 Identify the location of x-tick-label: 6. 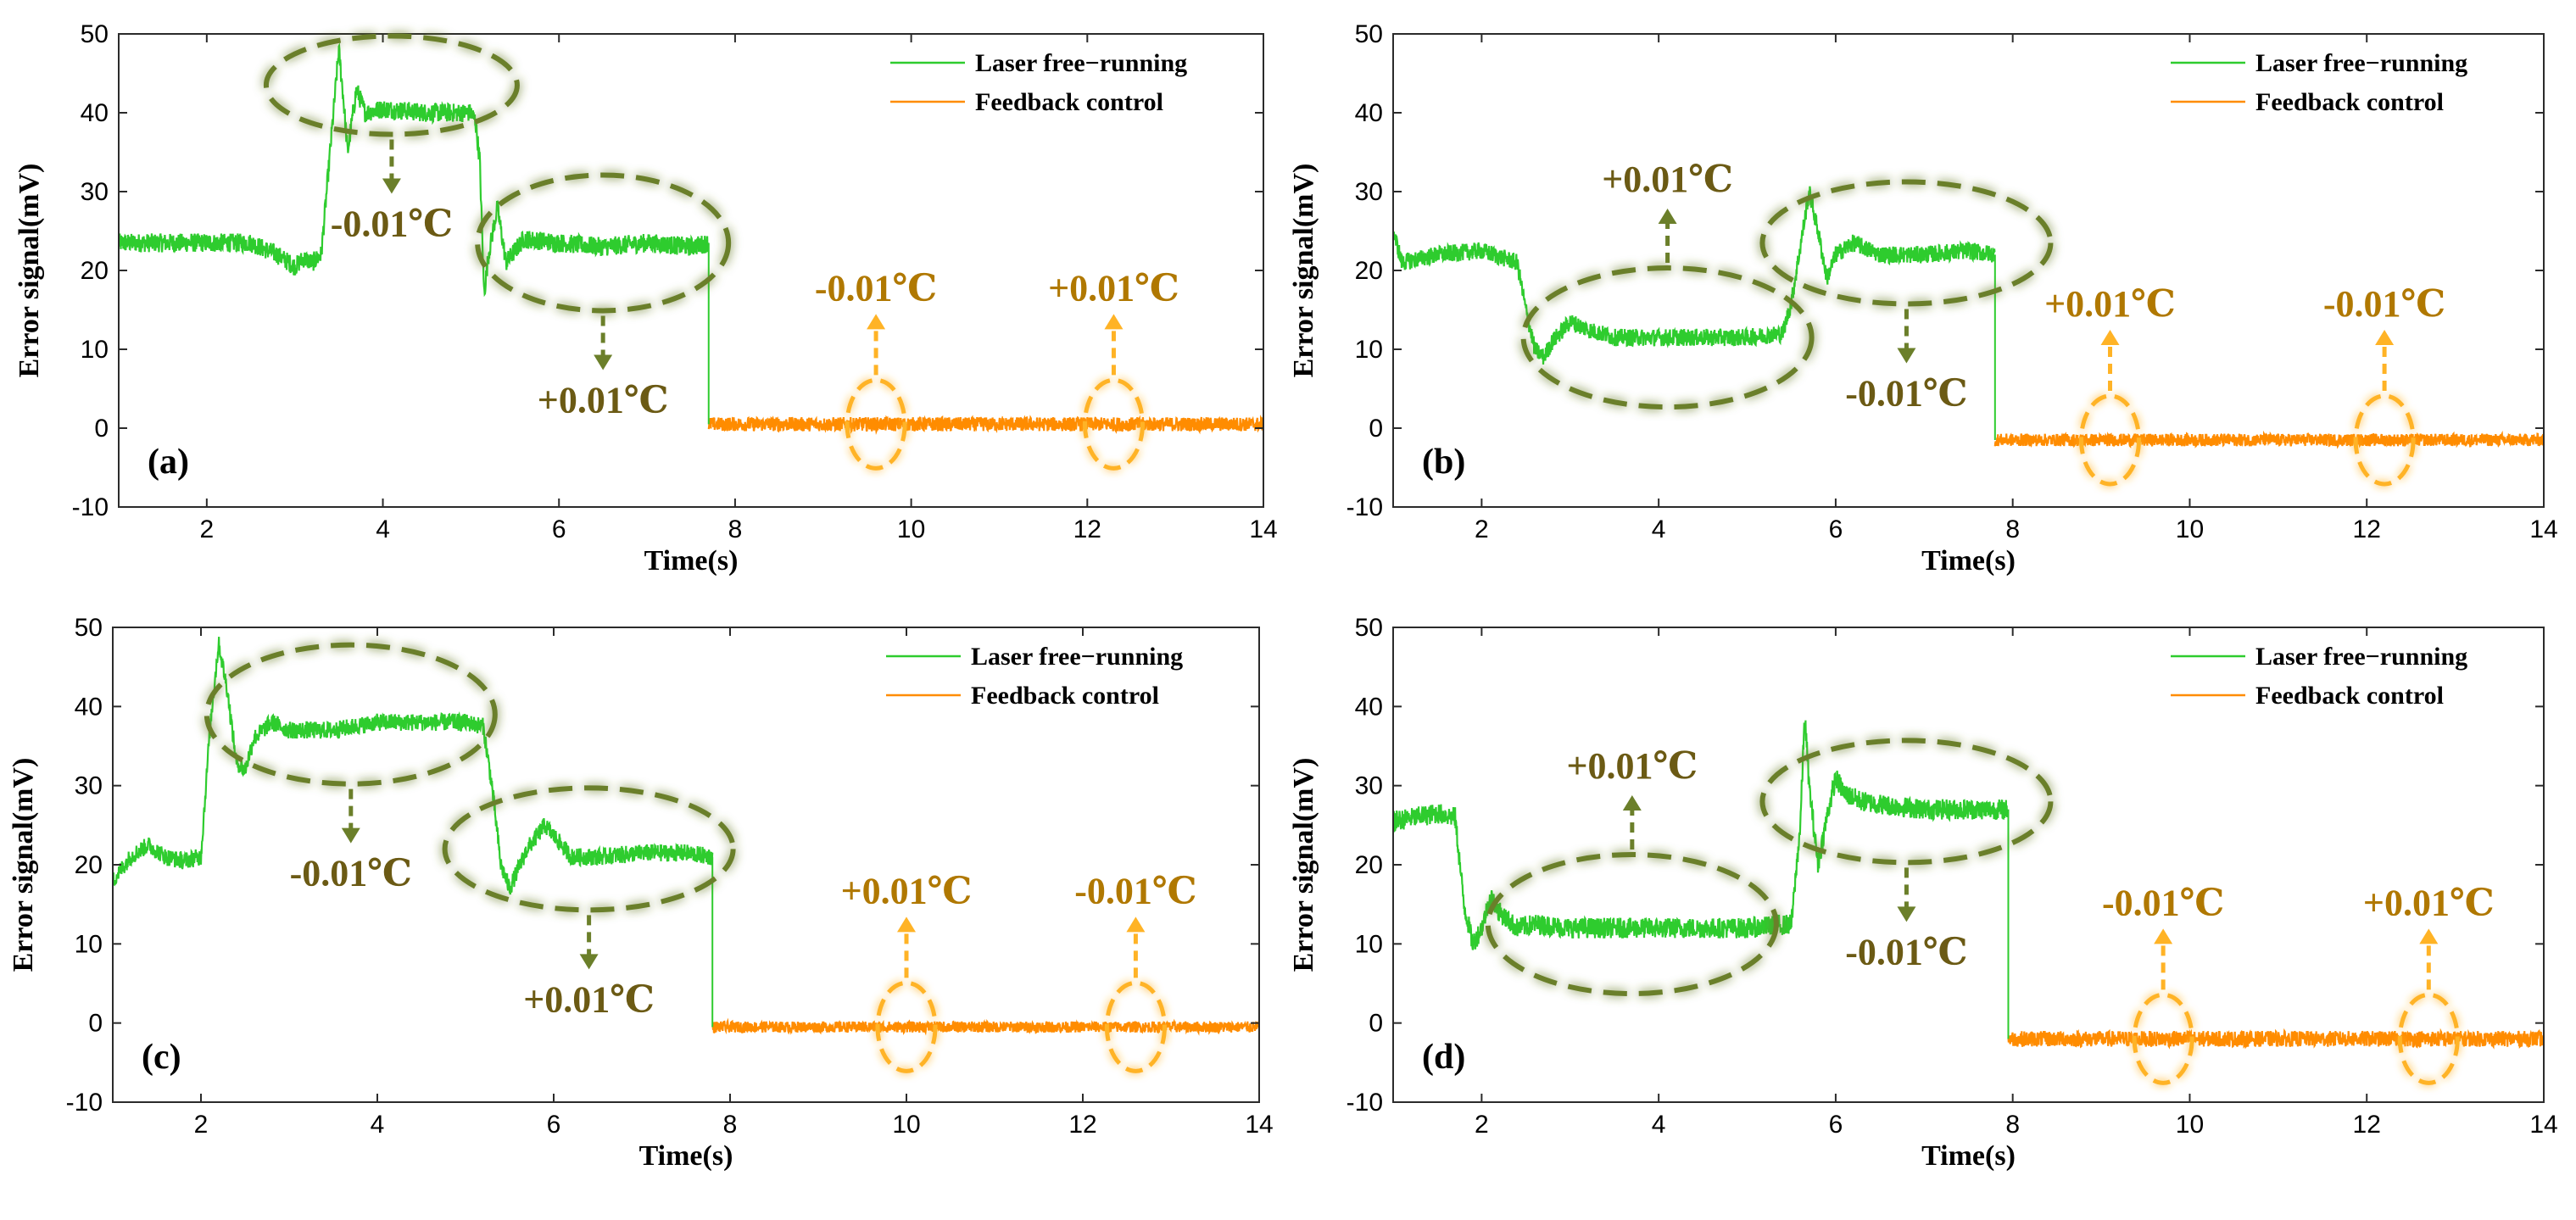
(1836, 1125).